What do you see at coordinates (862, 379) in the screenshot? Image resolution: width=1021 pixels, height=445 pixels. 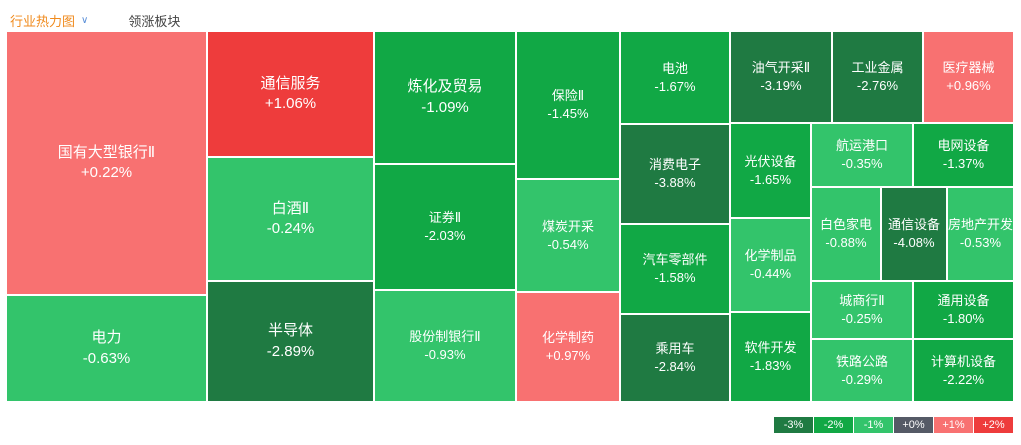 I see `sector-change: -0.29%` at bounding box center [862, 379].